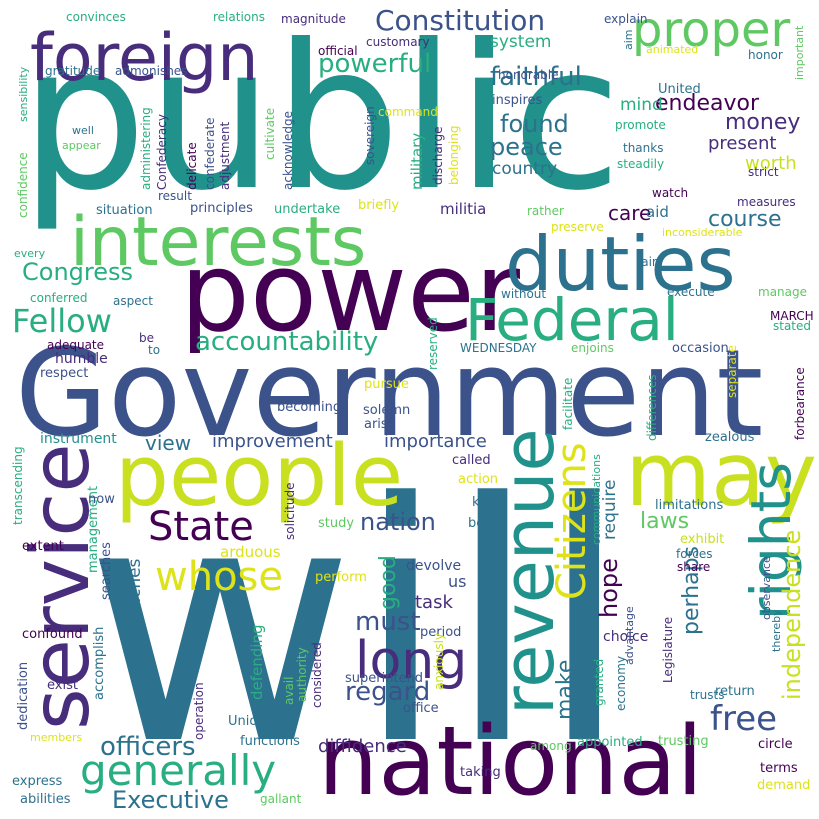  What do you see at coordinates (621, 683) in the screenshot?
I see `word-economy: economy` at bounding box center [621, 683].